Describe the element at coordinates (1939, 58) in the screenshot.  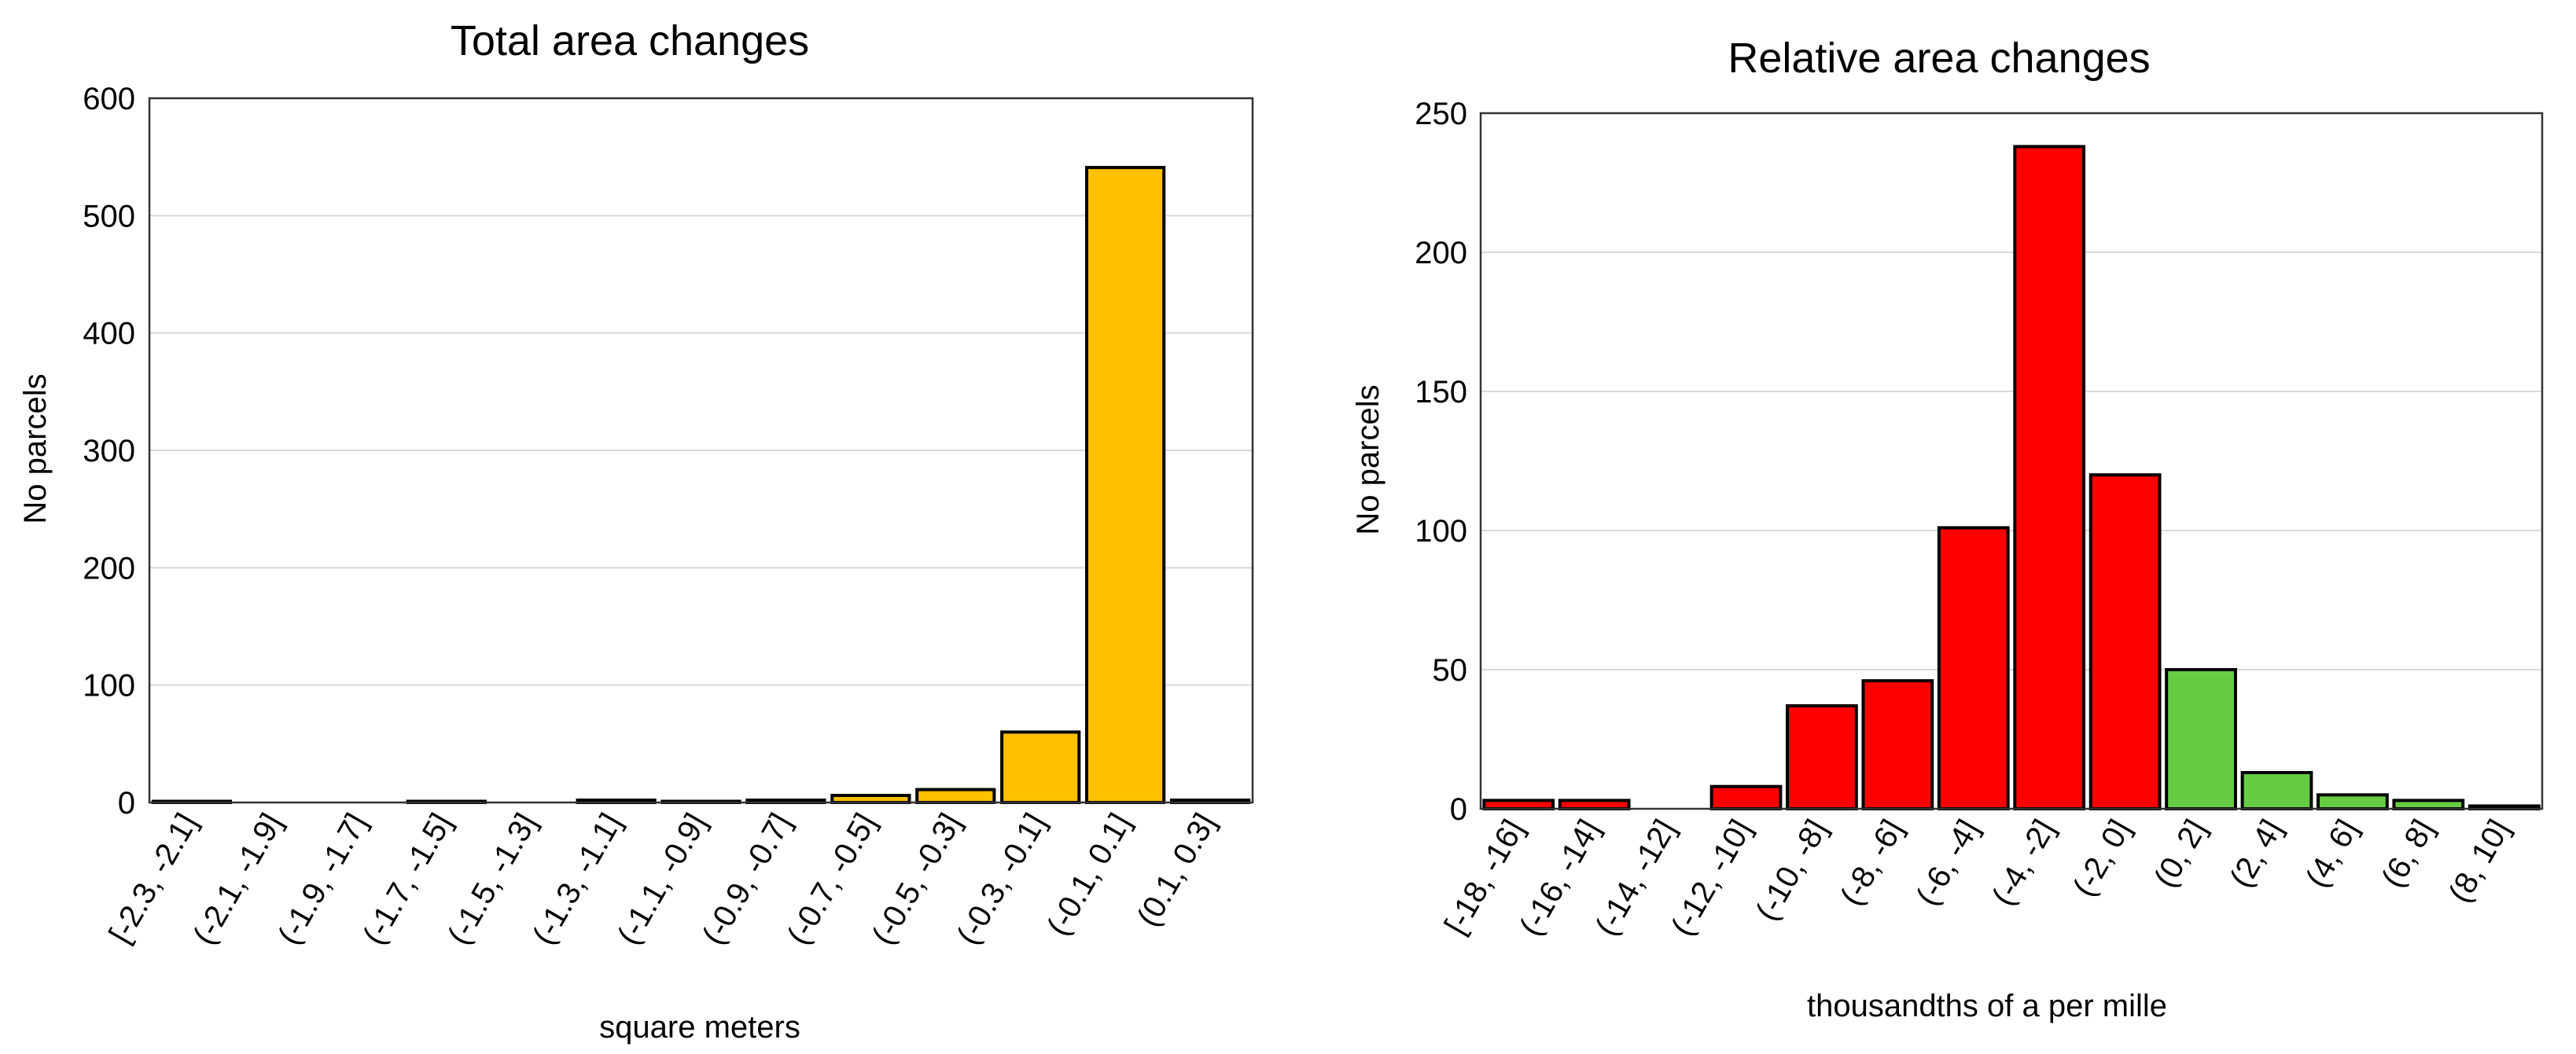
I see `chart-title: Relative area changes` at that location.